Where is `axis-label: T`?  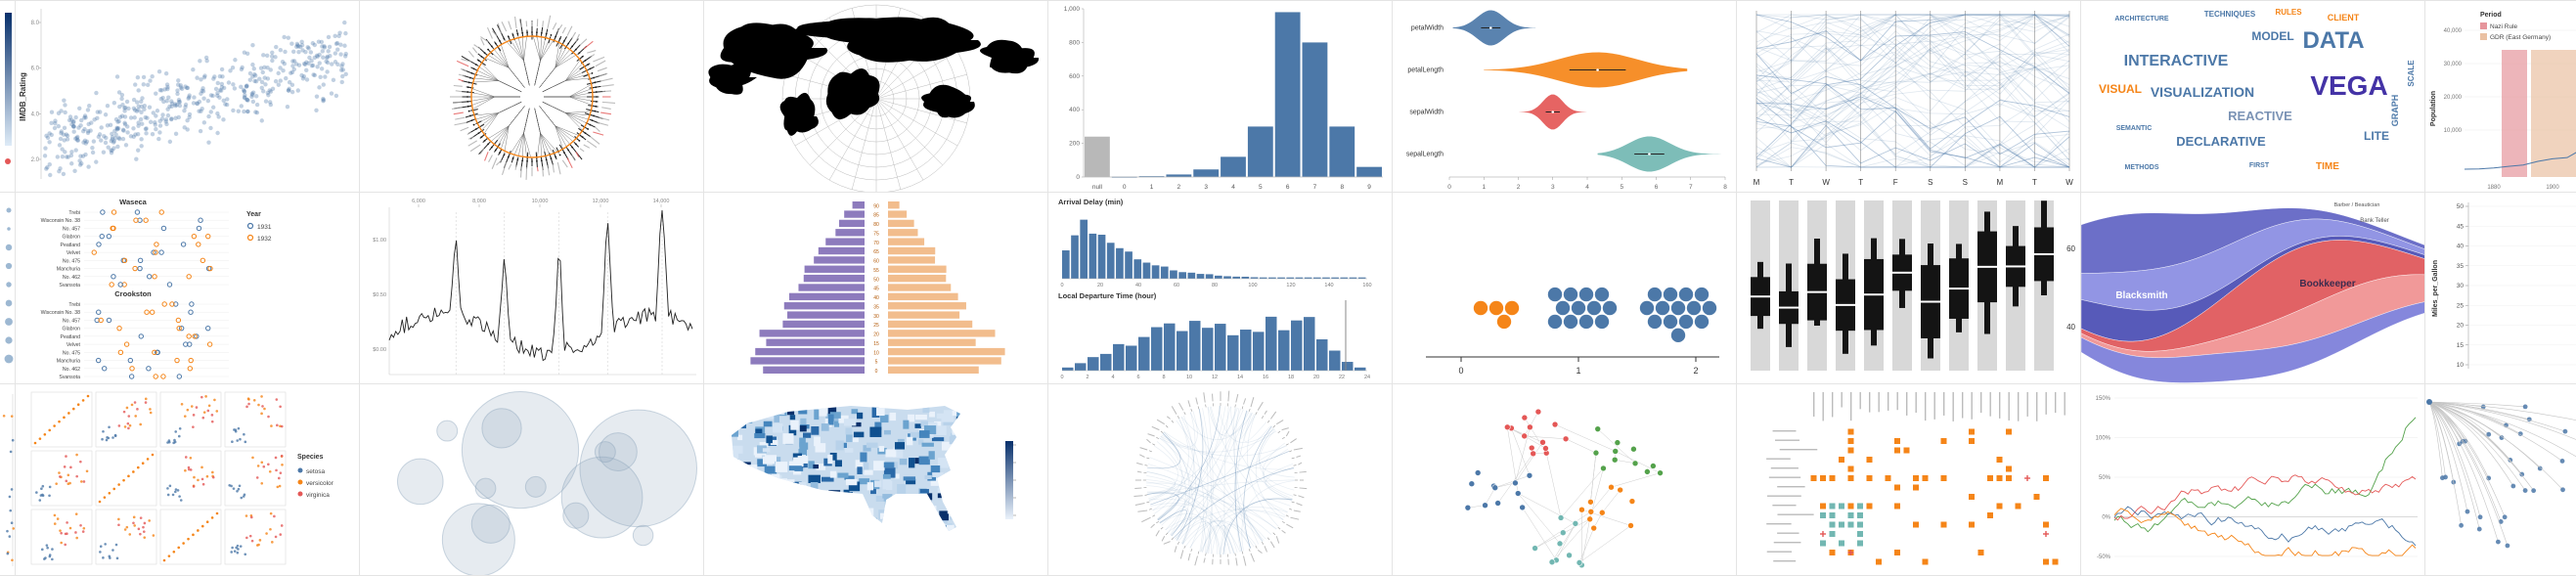 axis-label: T is located at coordinates (1860, 182).